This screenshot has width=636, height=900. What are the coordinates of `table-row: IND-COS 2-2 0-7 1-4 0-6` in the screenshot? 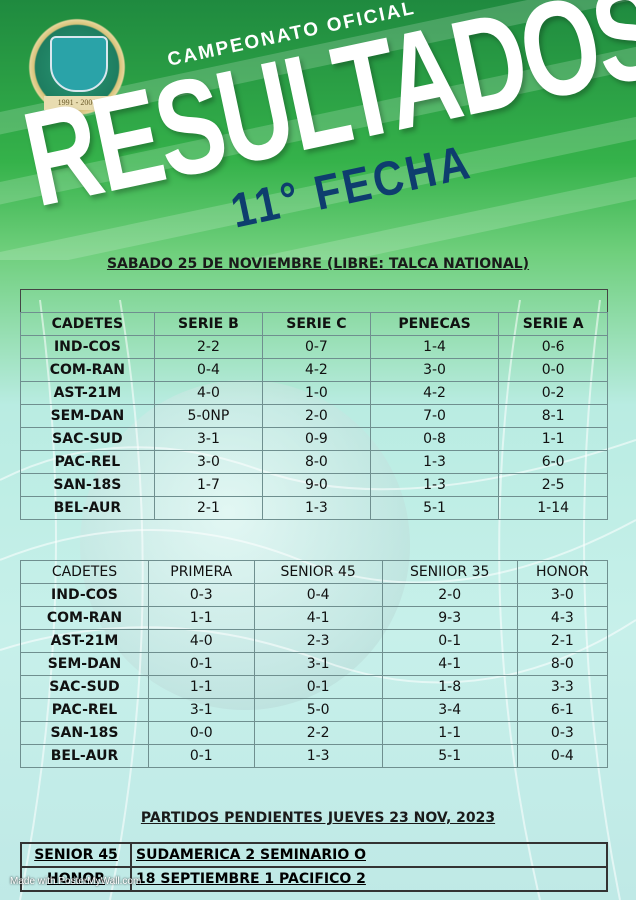 It's located at (314, 347).